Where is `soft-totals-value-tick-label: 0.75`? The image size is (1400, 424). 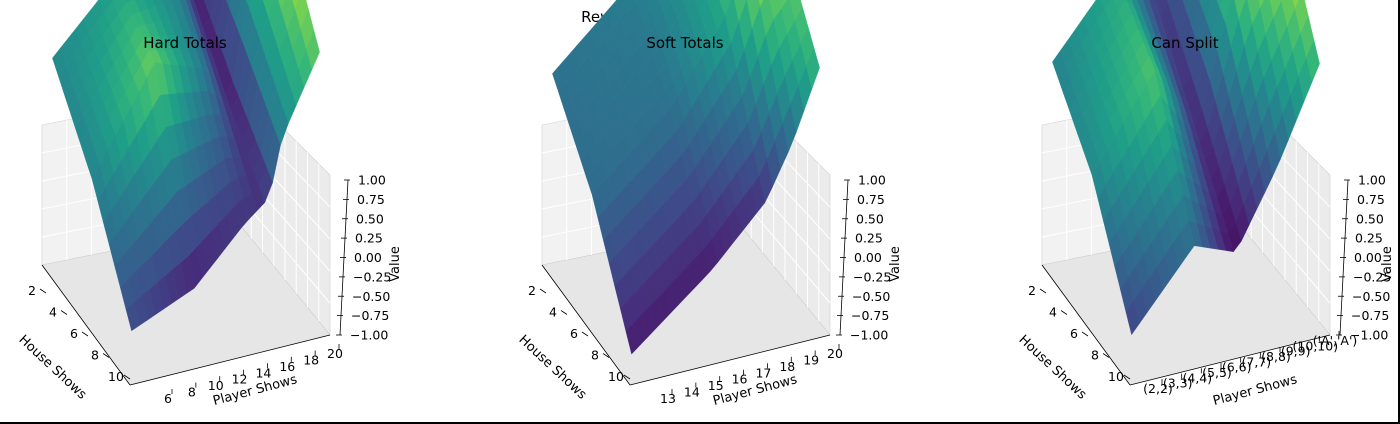 soft-totals-value-tick-label: 0.75 is located at coordinates (871, 199).